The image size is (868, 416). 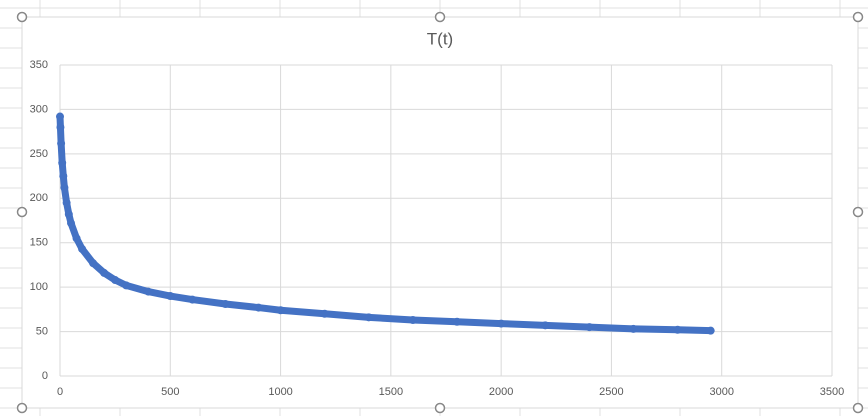 I want to click on x-tick-label: 0, so click(x=60, y=392).